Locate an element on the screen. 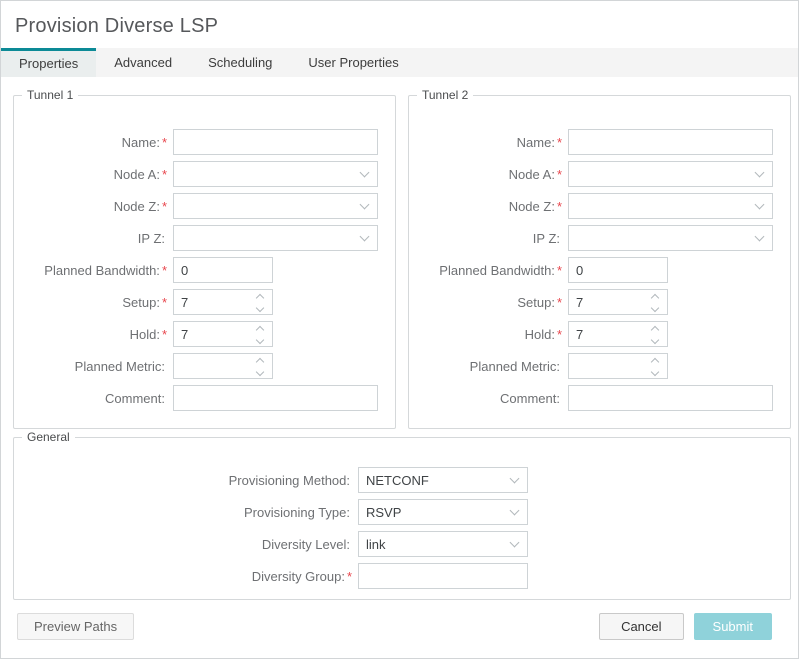 The width and height of the screenshot is (799, 659). tunnel2-setup-spinner: 7 is located at coordinates (618, 302).